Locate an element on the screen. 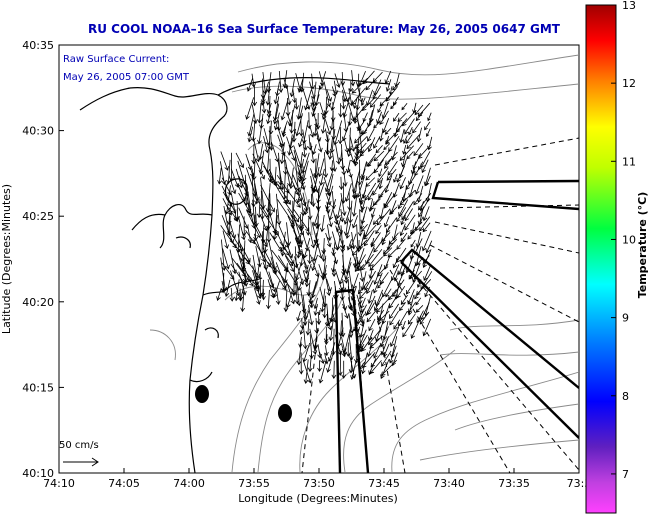  colorbar-tick-label: 10 is located at coordinates (629, 239).